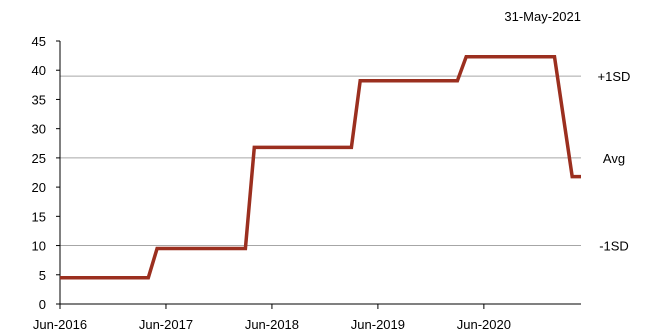 Image resolution: width=654 pixels, height=336 pixels. What do you see at coordinates (272, 324) in the screenshot?
I see `x-tick-label: Jun-2018` at bounding box center [272, 324].